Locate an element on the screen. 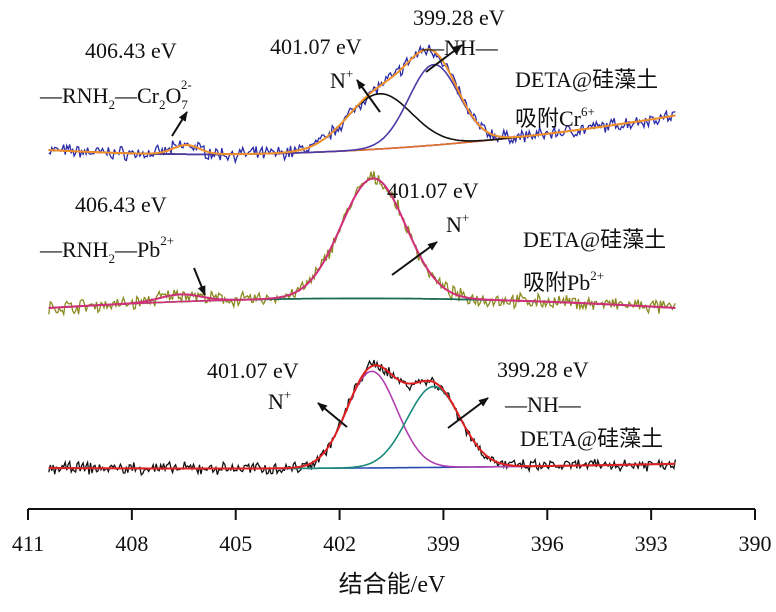  mid-peak2-arrow is located at coordinates (414, 258).